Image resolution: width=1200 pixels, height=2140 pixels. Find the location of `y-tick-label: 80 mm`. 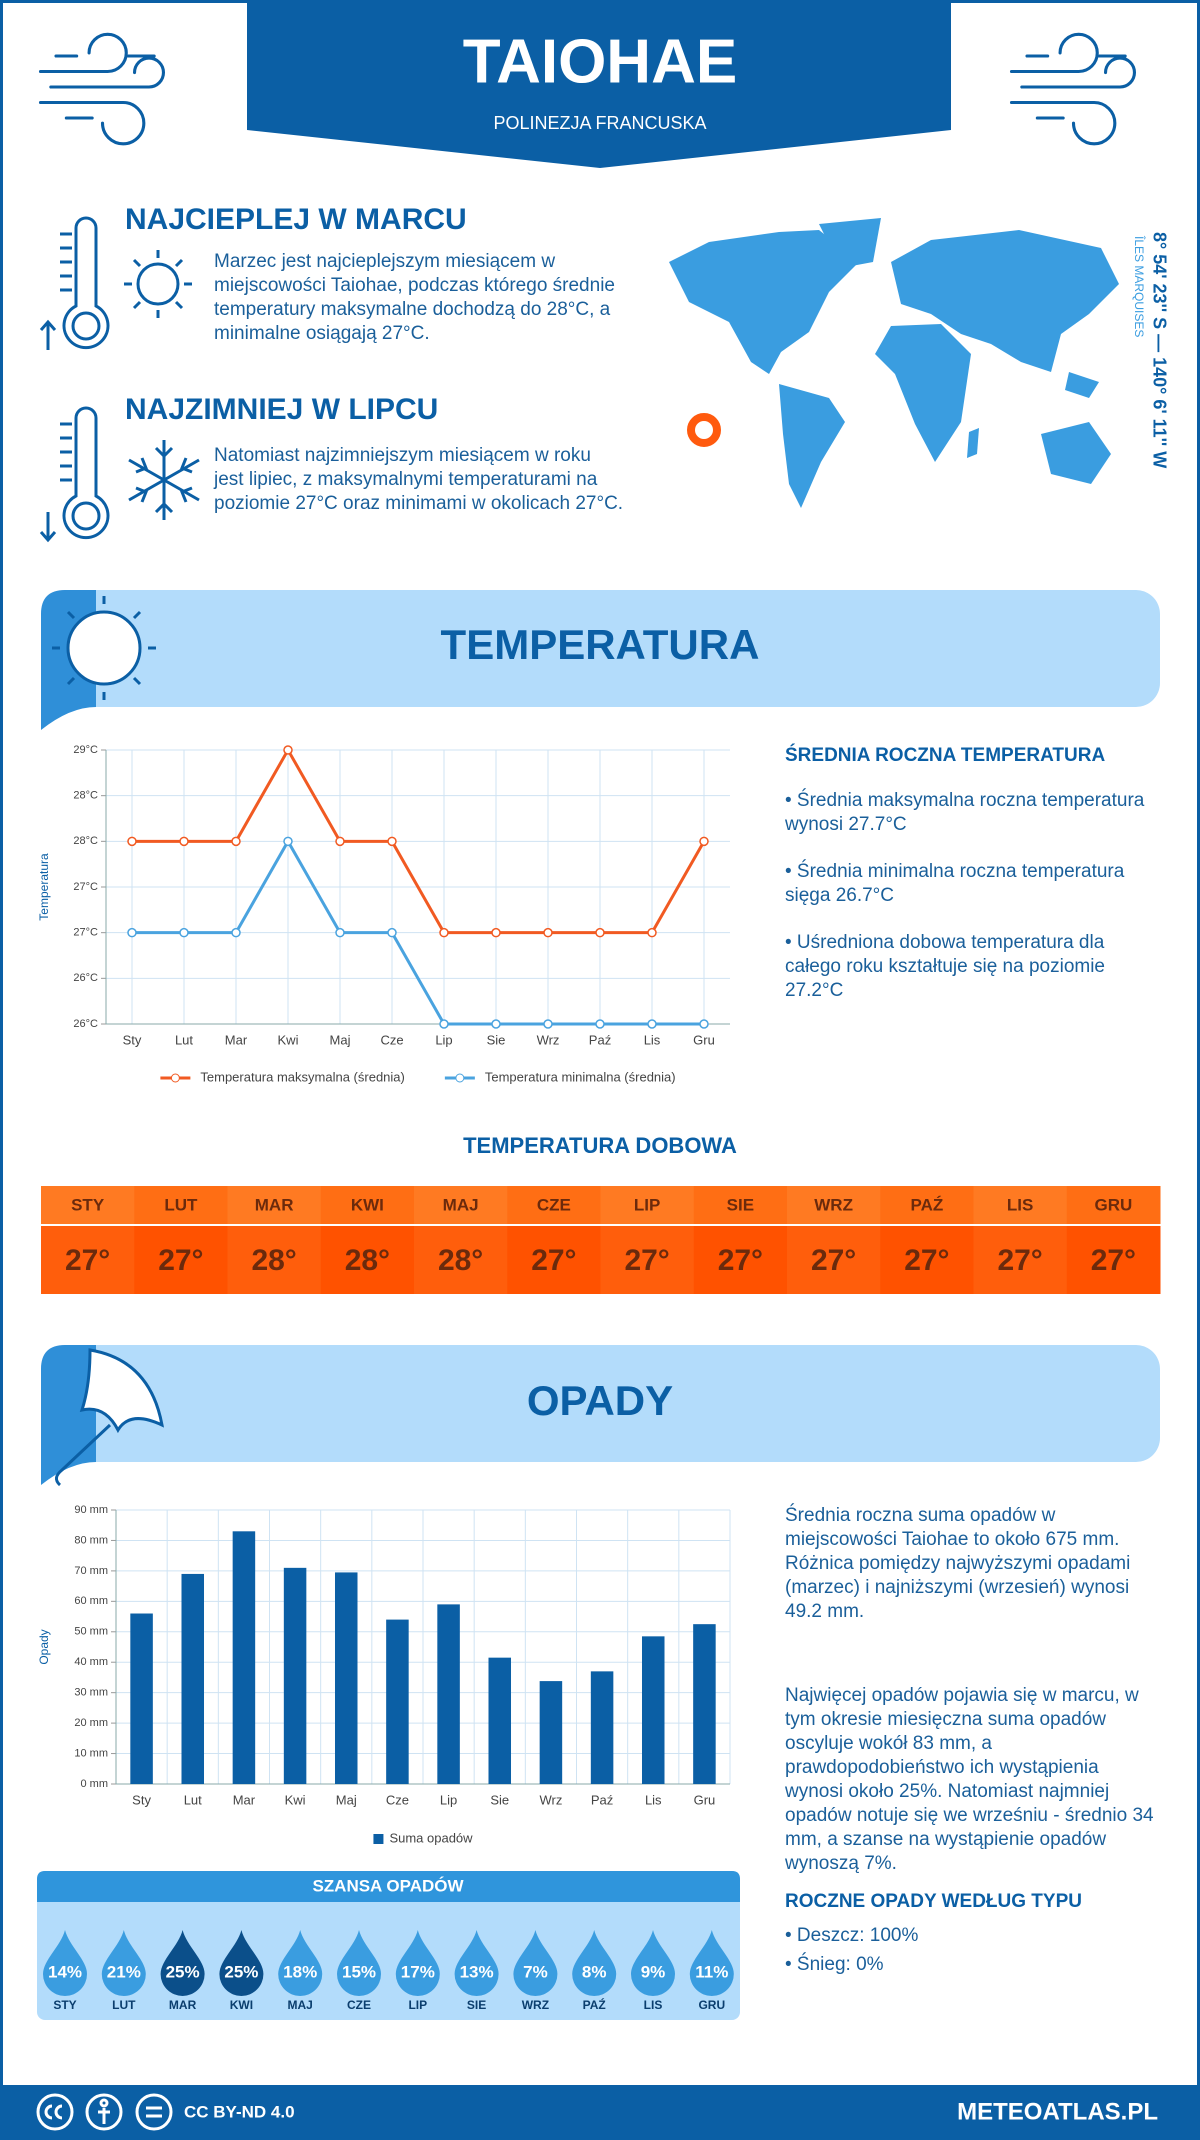

y-tick-label: 80 mm is located at coordinates (91, 1540).